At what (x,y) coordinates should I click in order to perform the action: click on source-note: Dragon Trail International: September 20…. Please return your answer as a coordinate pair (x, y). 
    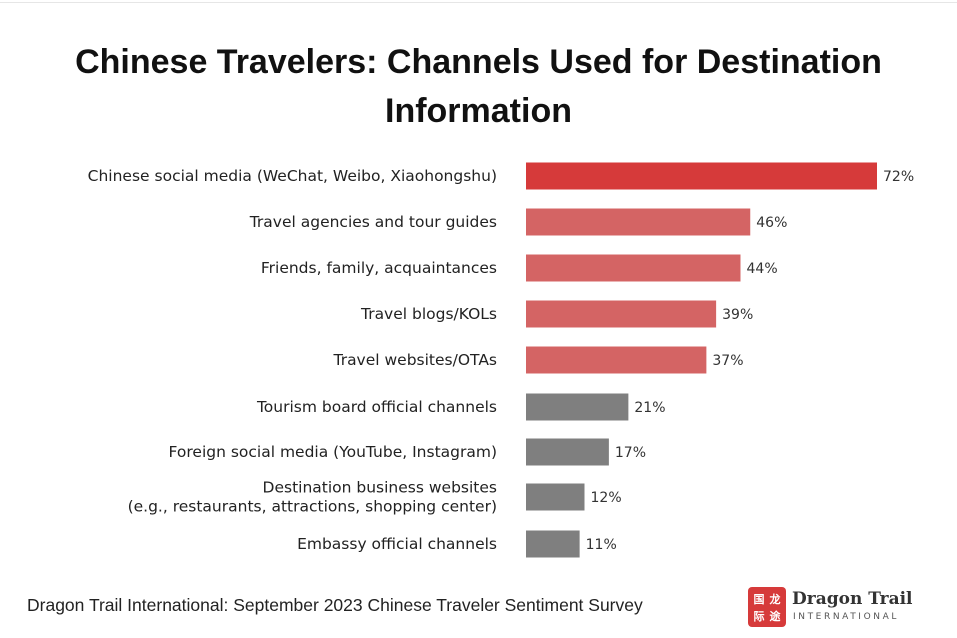
    Looking at the image, I should click on (335, 605).